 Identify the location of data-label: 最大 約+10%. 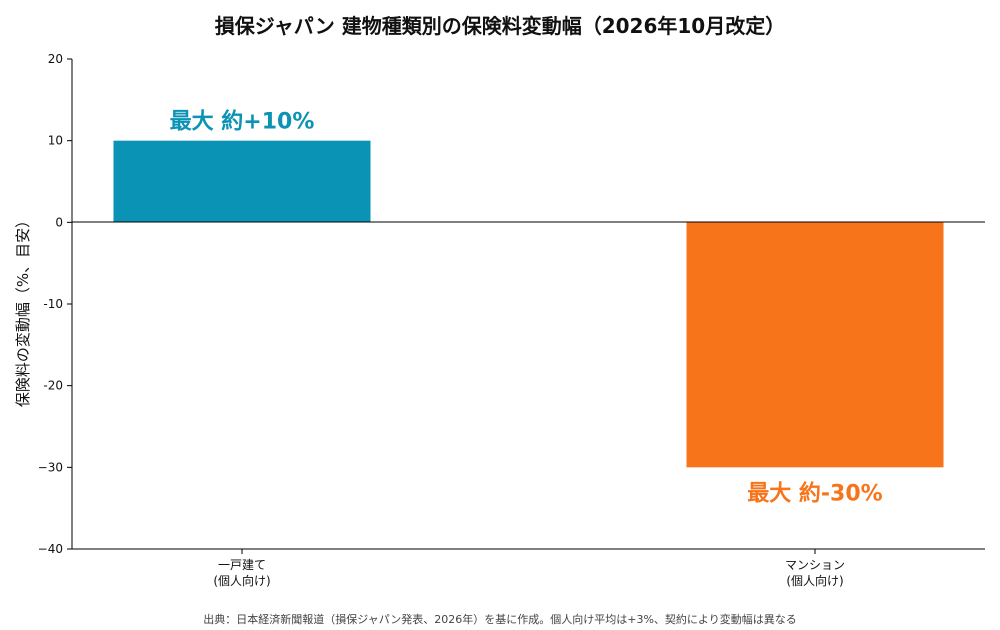
(242, 122).